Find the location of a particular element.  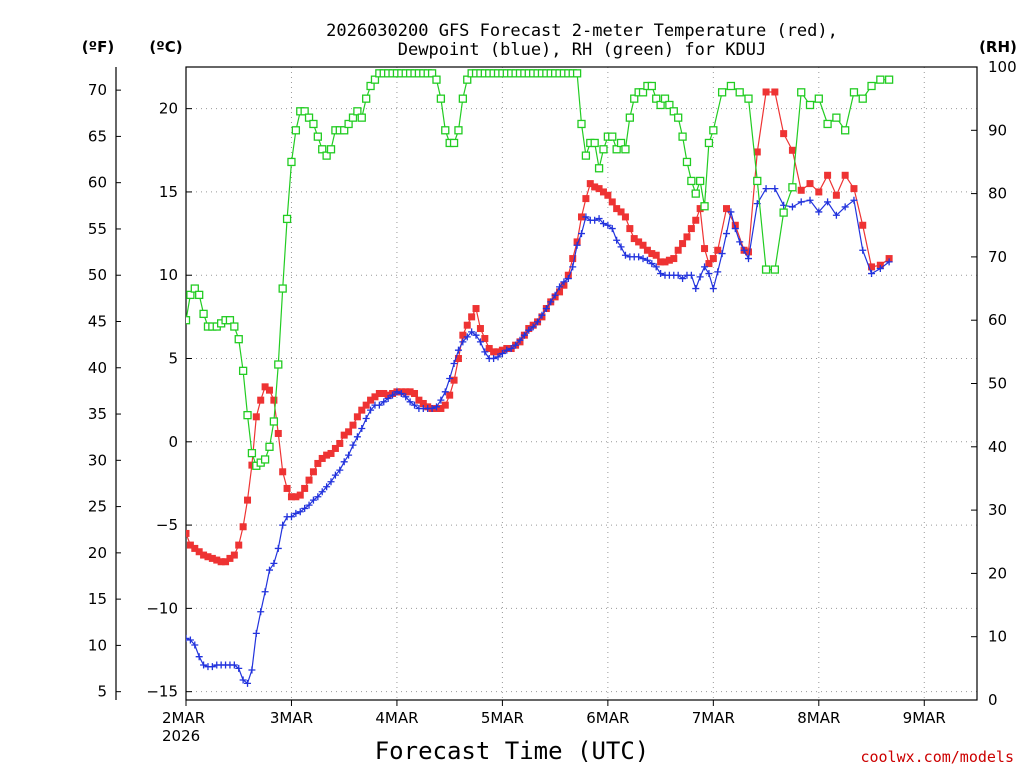

x-tick-label: 5MAR is located at coordinates (502, 718).